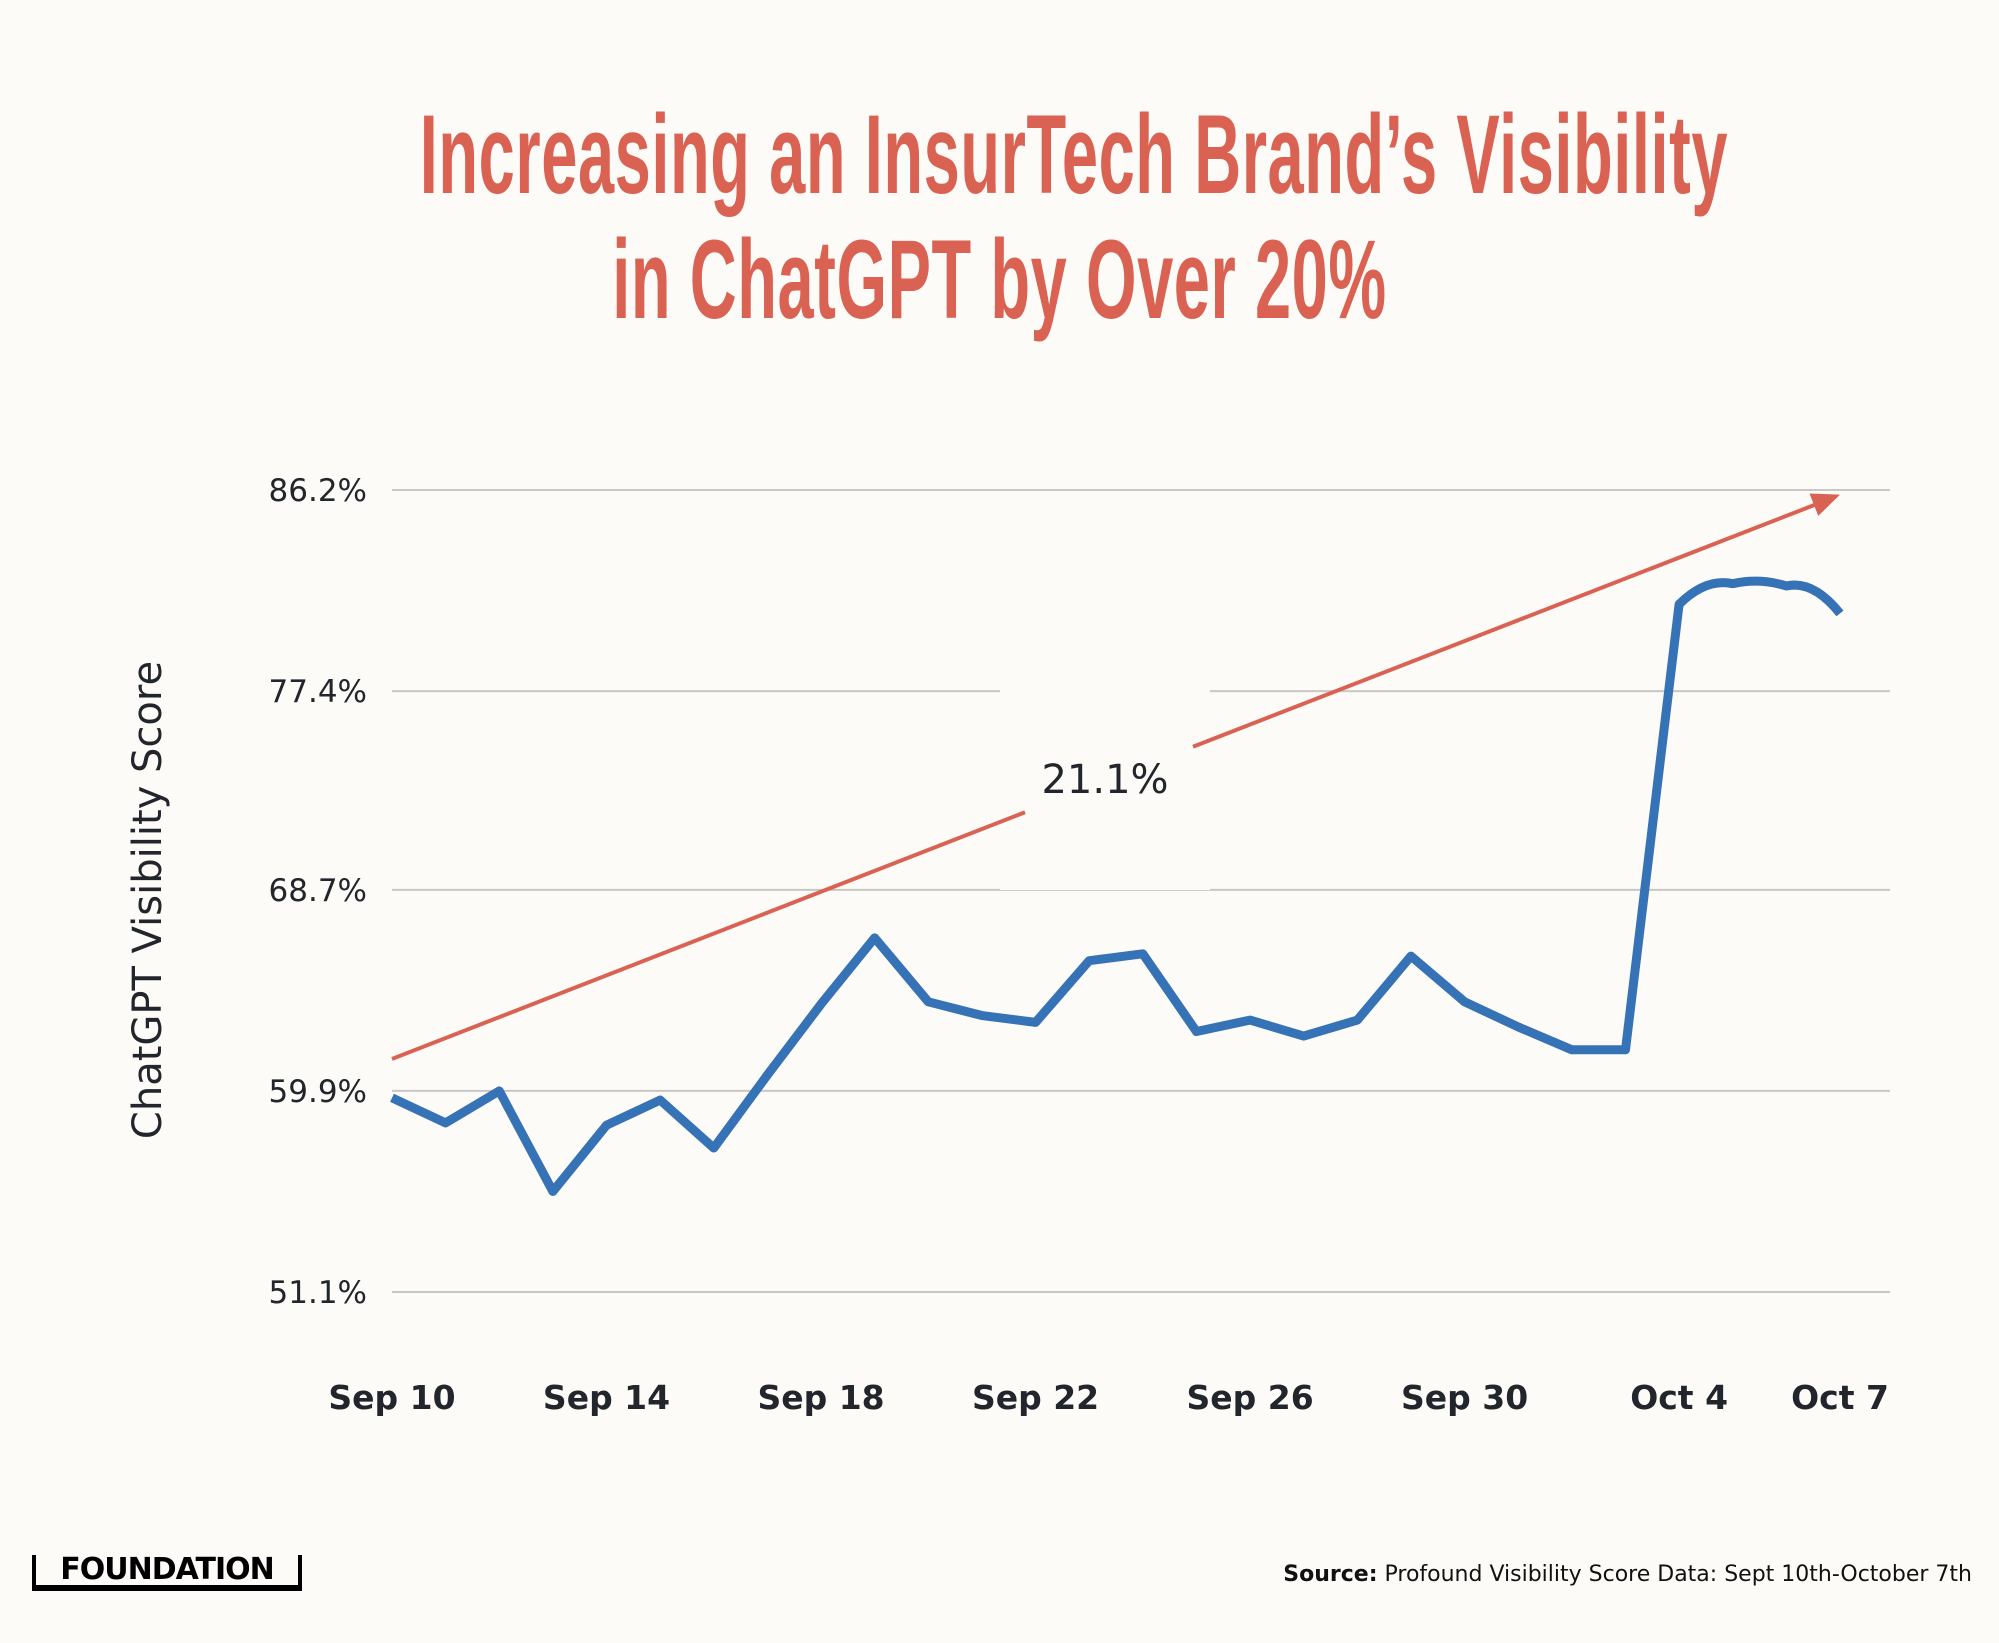 The height and width of the screenshot is (1643, 1999). I want to click on trend-percent-label: 21.1%, so click(1104, 780).